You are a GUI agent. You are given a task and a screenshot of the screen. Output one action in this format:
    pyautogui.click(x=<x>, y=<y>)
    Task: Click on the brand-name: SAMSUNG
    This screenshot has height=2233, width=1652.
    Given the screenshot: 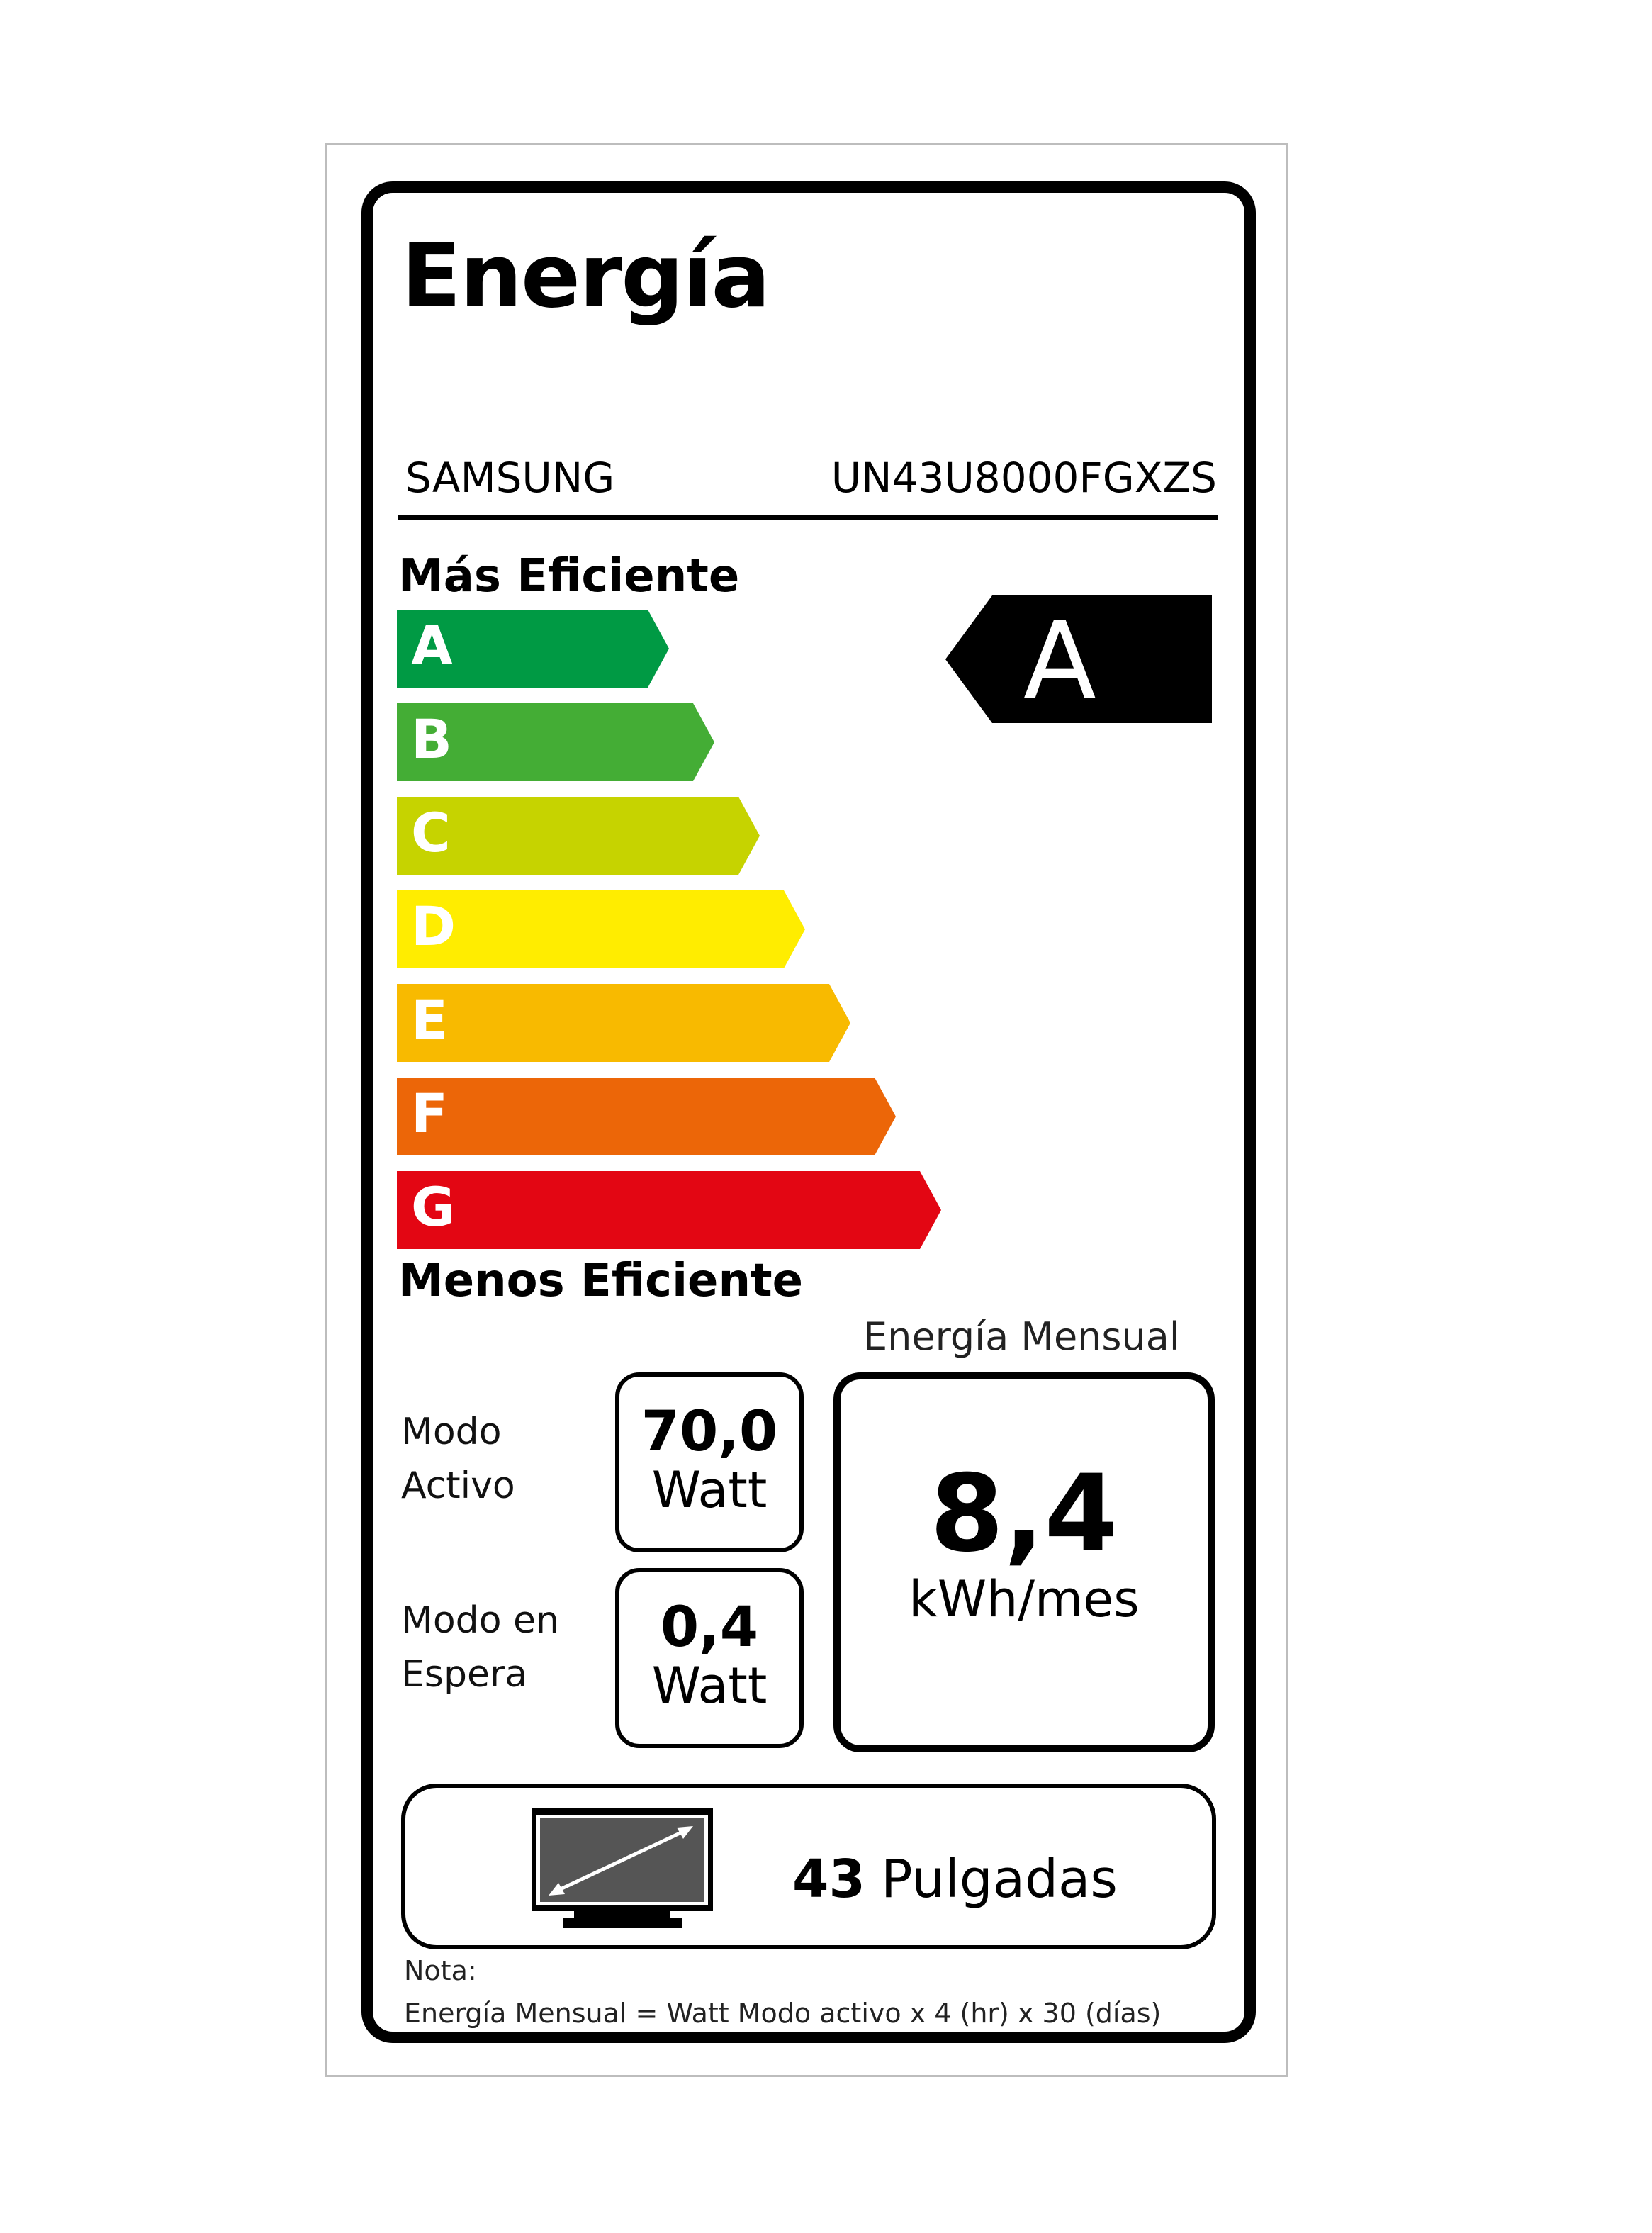 What is the action you would take?
    pyautogui.click(x=510, y=478)
    